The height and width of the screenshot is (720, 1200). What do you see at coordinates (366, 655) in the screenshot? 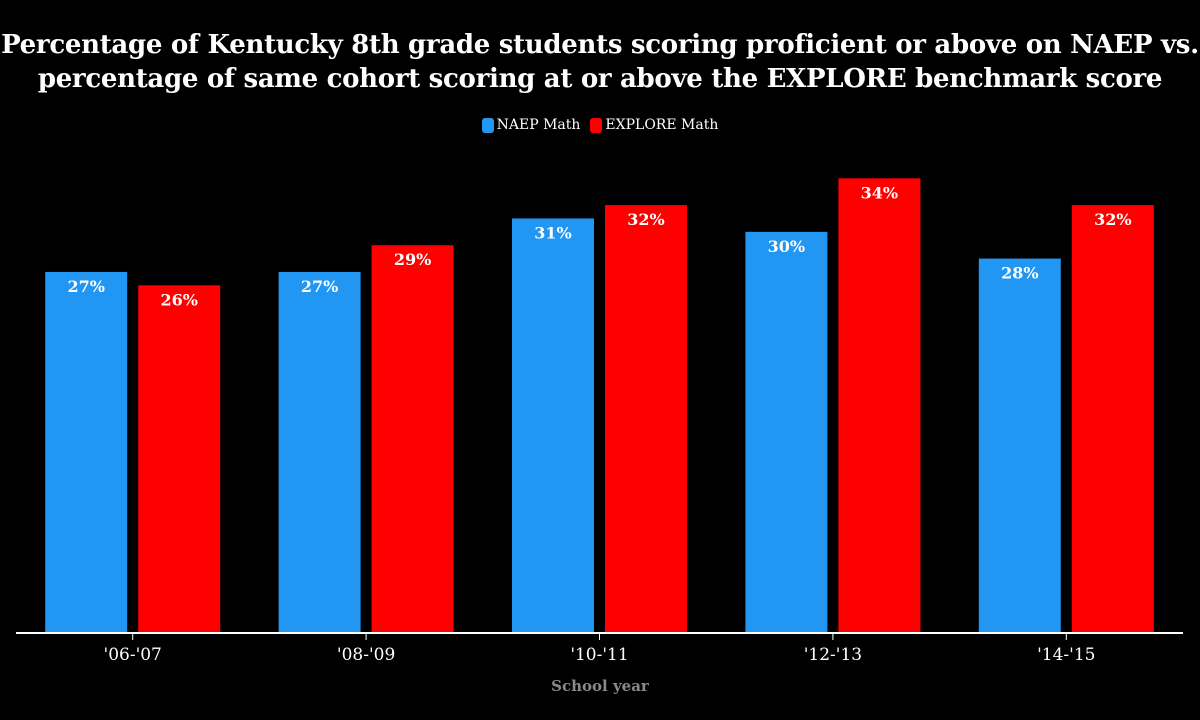
I see `x-tick-label: '08-'09` at bounding box center [366, 655].